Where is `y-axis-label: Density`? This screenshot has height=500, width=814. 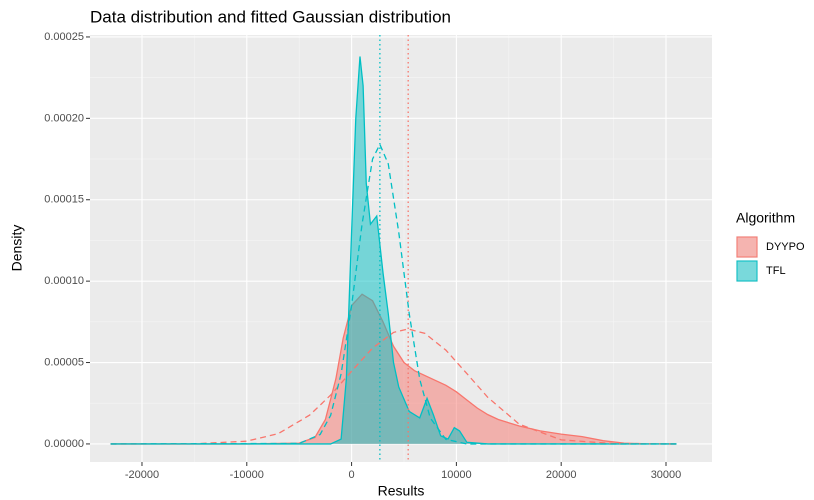 y-axis-label: Density is located at coordinates (17, 248).